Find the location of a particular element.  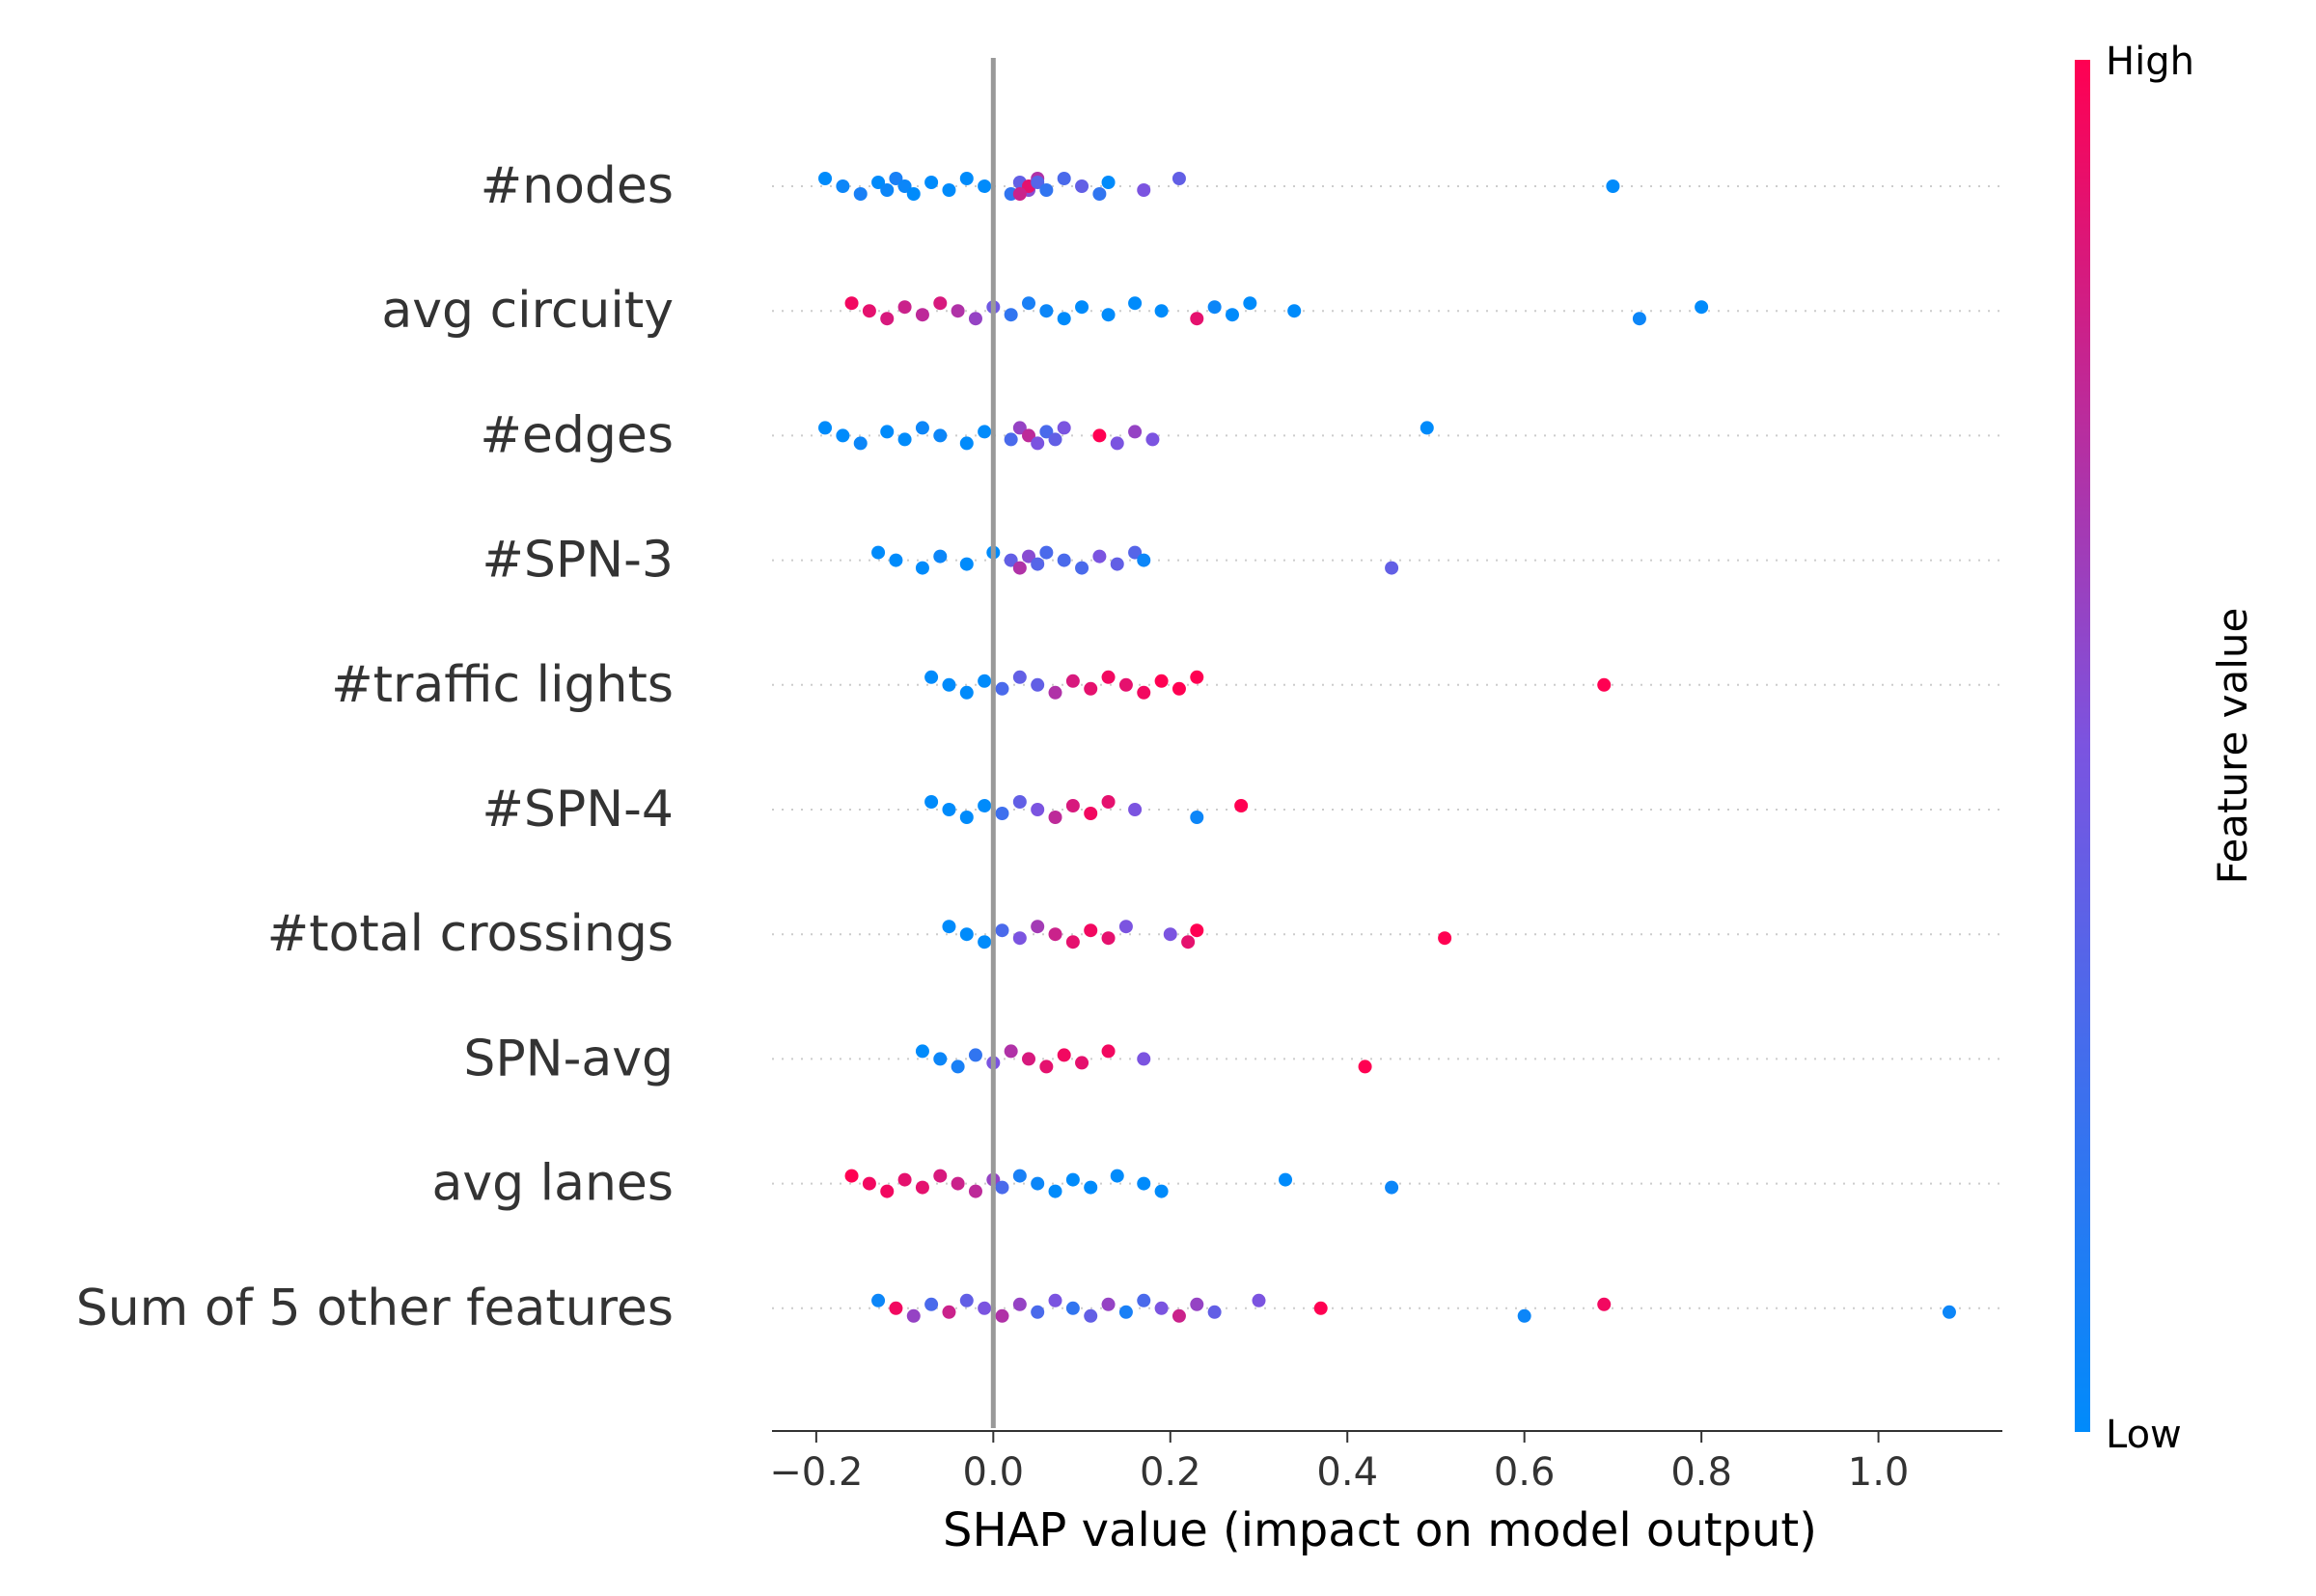

x-tick-label: 0.4 is located at coordinates (1347, 1472).